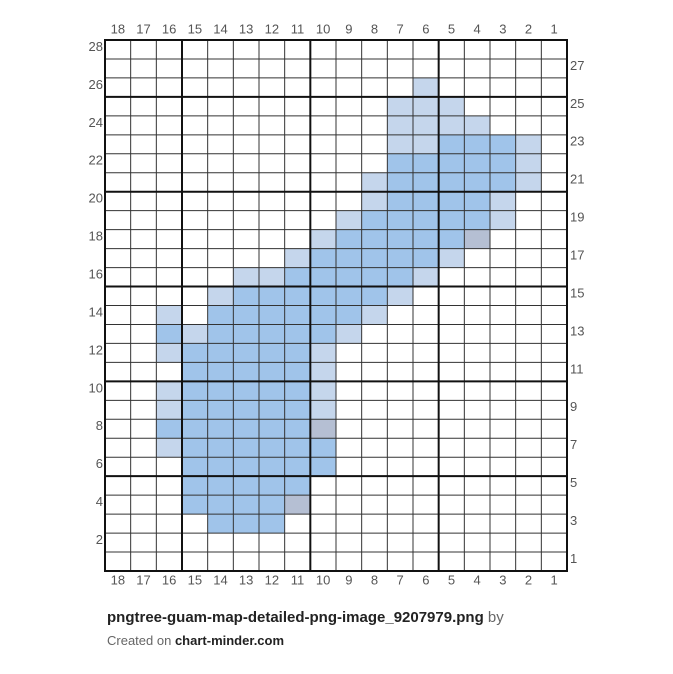 The height and width of the screenshot is (674, 673). Describe the element at coordinates (554, 579) in the screenshot. I see `column-label-bottom: 1` at that location.